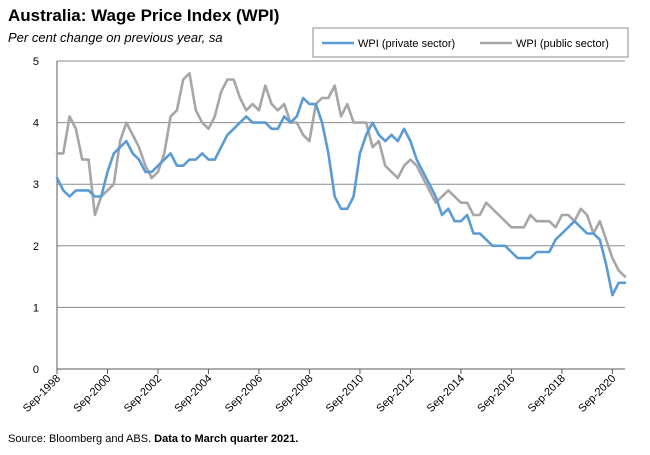 The height and width of the screenshot is (455, 650). Describe the element at coordinates (406, 44) in the screenshot. I see `legend-label-private: WPI (private sector)` at that location.